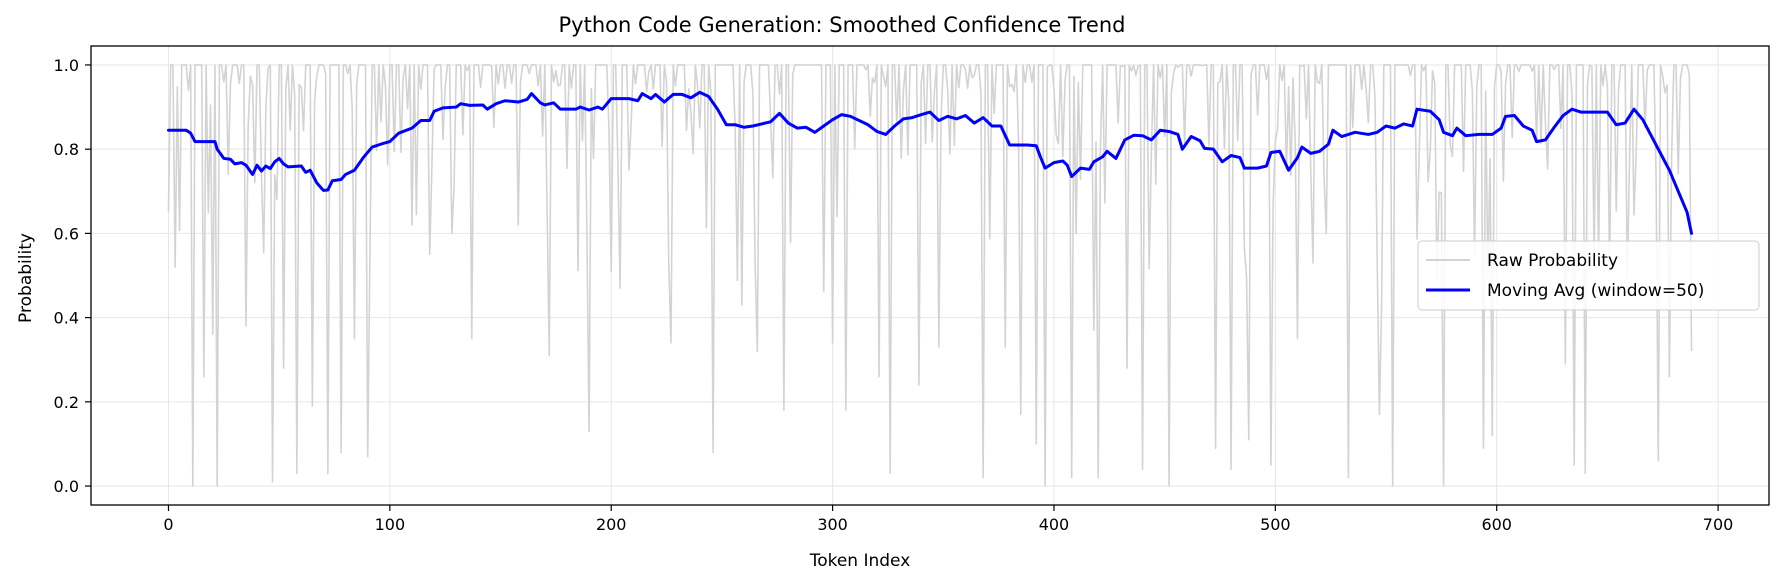 The width and height of the screenshot is (1785, 584). Describe the element at coordinates (66, 65) in the screenshot. I see `y-tick-label: 1.0` at that location.